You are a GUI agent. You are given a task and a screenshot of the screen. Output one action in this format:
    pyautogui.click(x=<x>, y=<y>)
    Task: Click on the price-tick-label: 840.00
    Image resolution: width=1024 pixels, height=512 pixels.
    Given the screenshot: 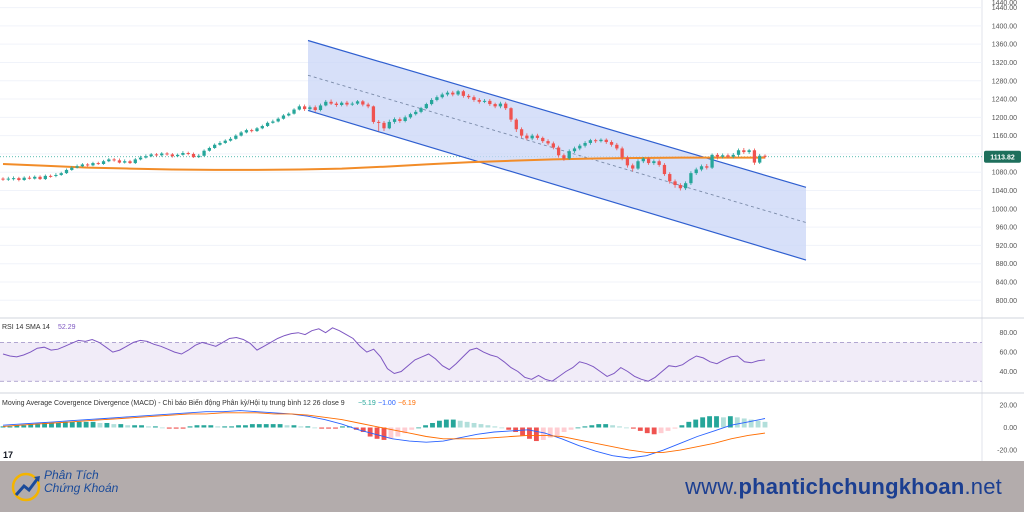 What is the action you would take?
    pyautogui.click(x=1007, y=282)
    